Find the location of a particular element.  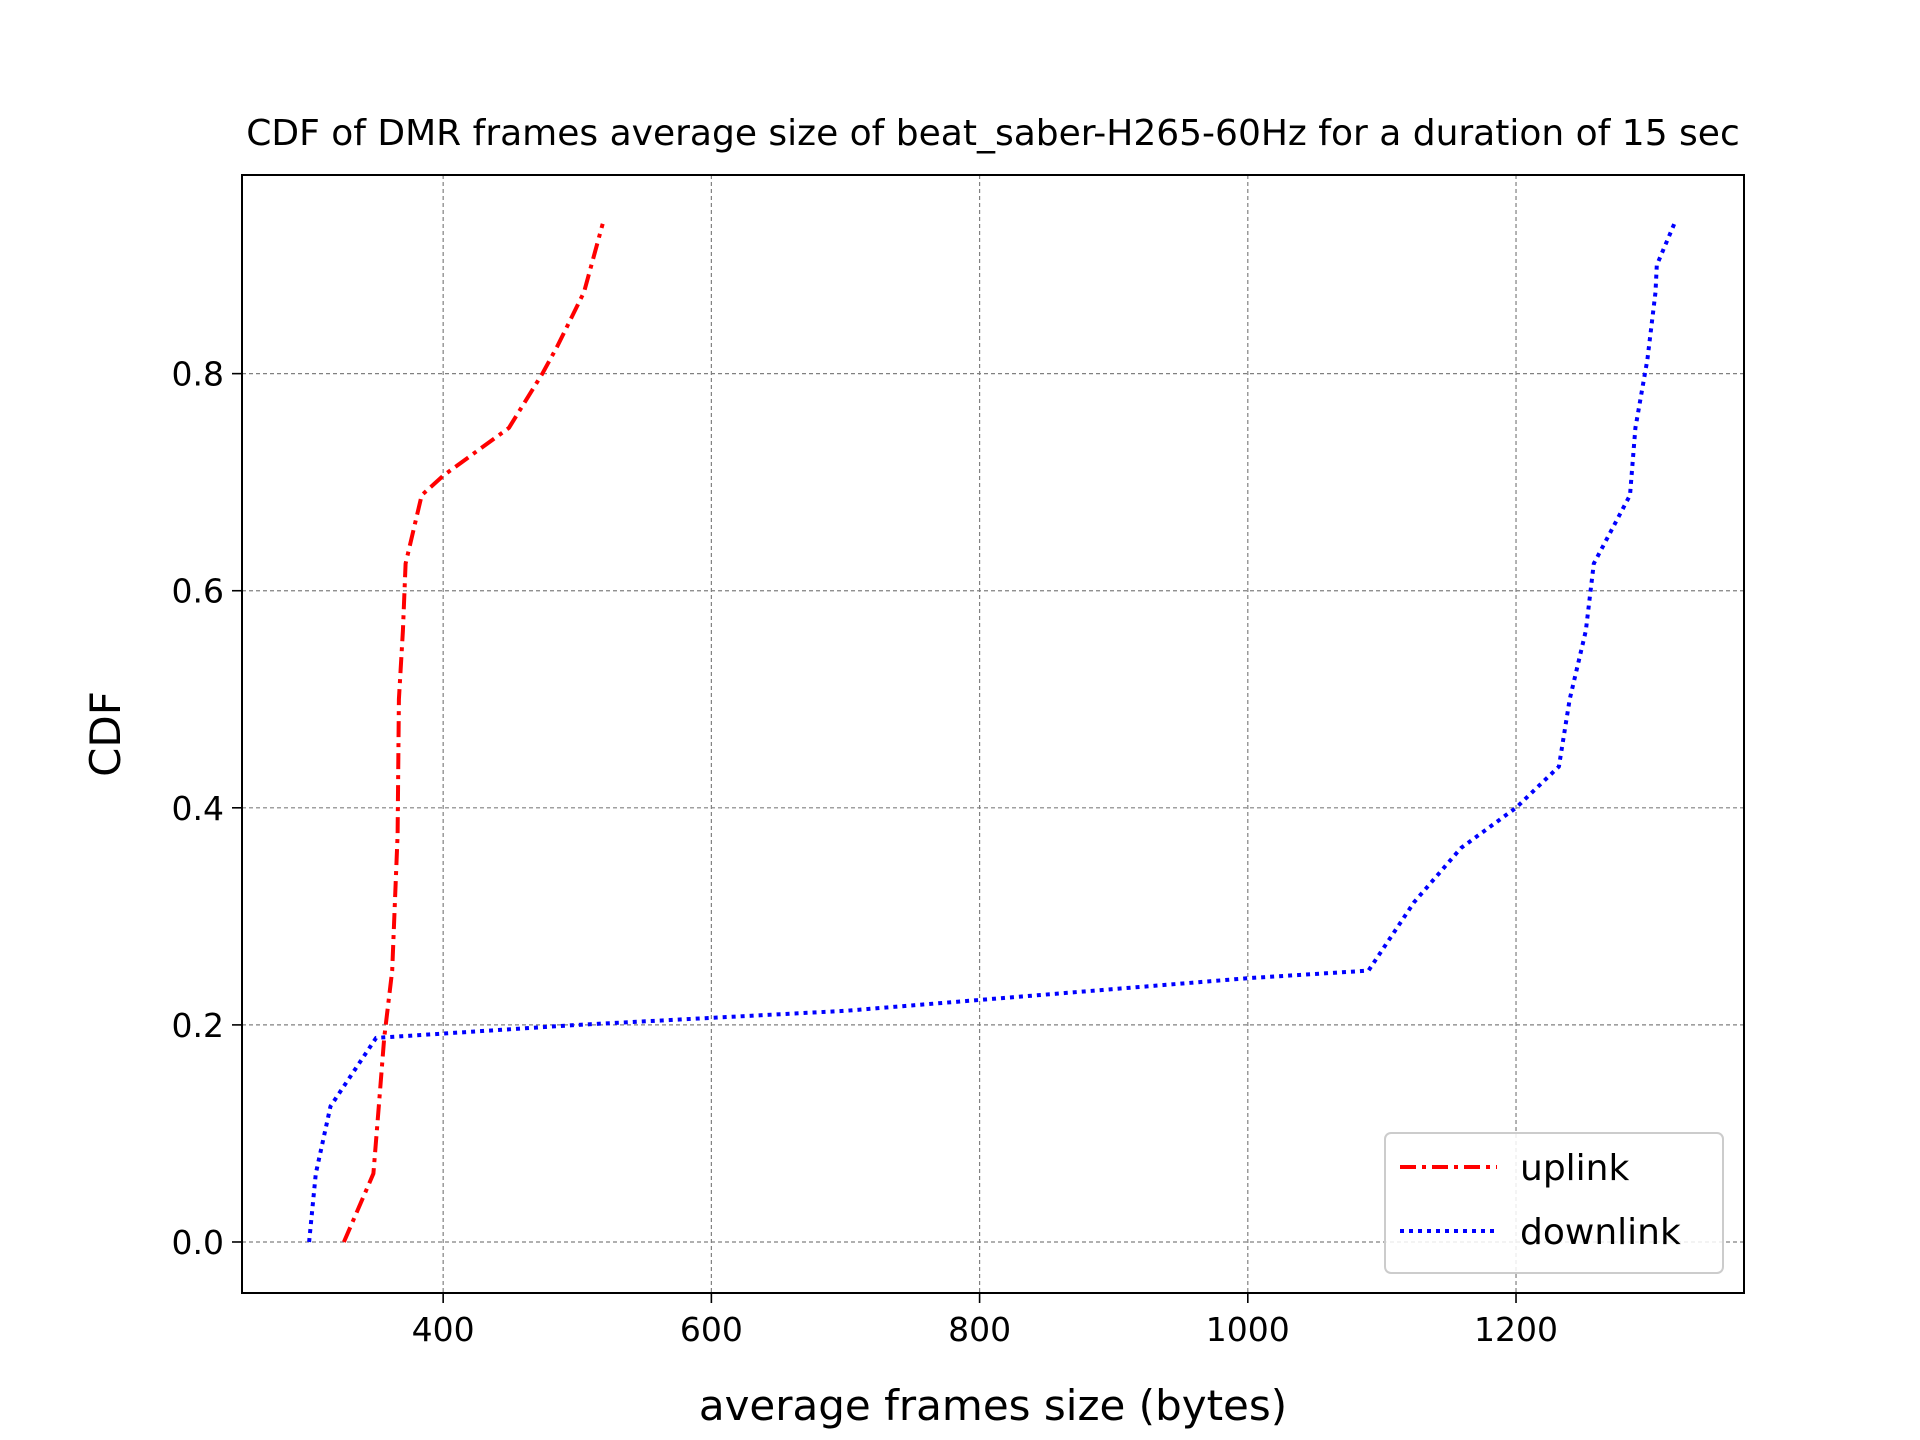

y-tick-label: 0.2 is located at coordinates (198, 1025).